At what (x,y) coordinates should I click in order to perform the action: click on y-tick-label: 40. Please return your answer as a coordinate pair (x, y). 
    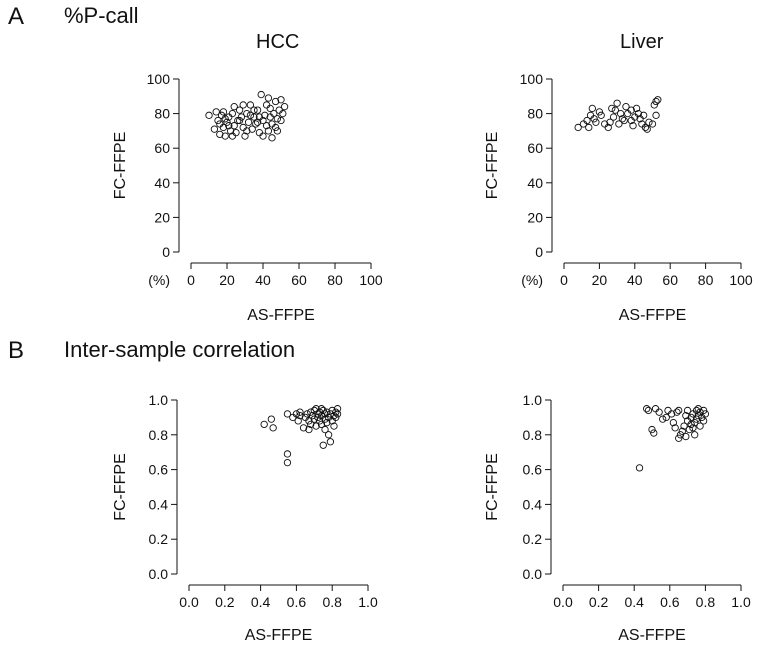
    Looking at the image, I should click on (162, 183).